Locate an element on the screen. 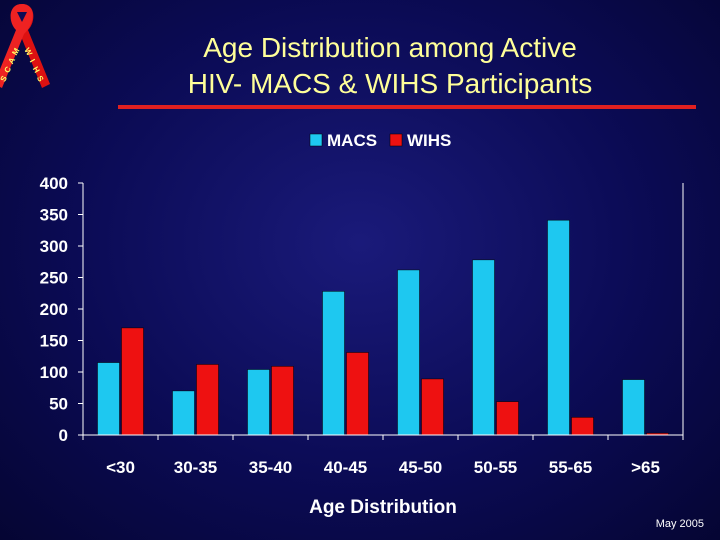  y-tick-label: 200 is located at coordinates (54, 309).